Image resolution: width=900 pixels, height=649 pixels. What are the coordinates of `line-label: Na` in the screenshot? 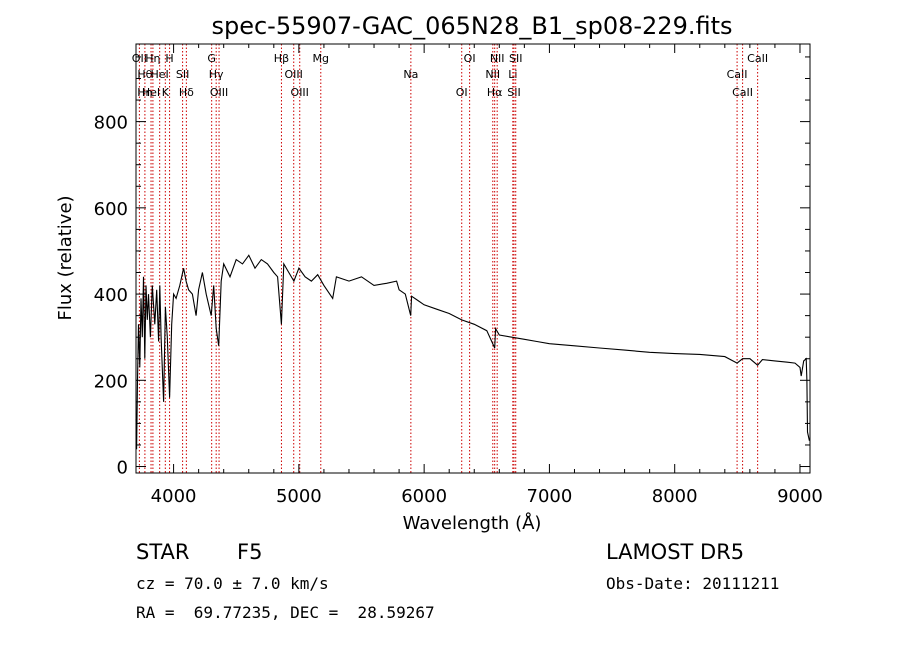 It's located at (410, 74).